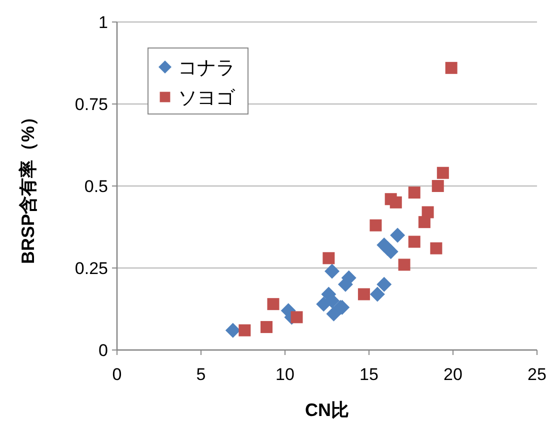 The width and height of the screenshot is (556, 432). I want to click on x-tick-label: 20, so click(453, 374).